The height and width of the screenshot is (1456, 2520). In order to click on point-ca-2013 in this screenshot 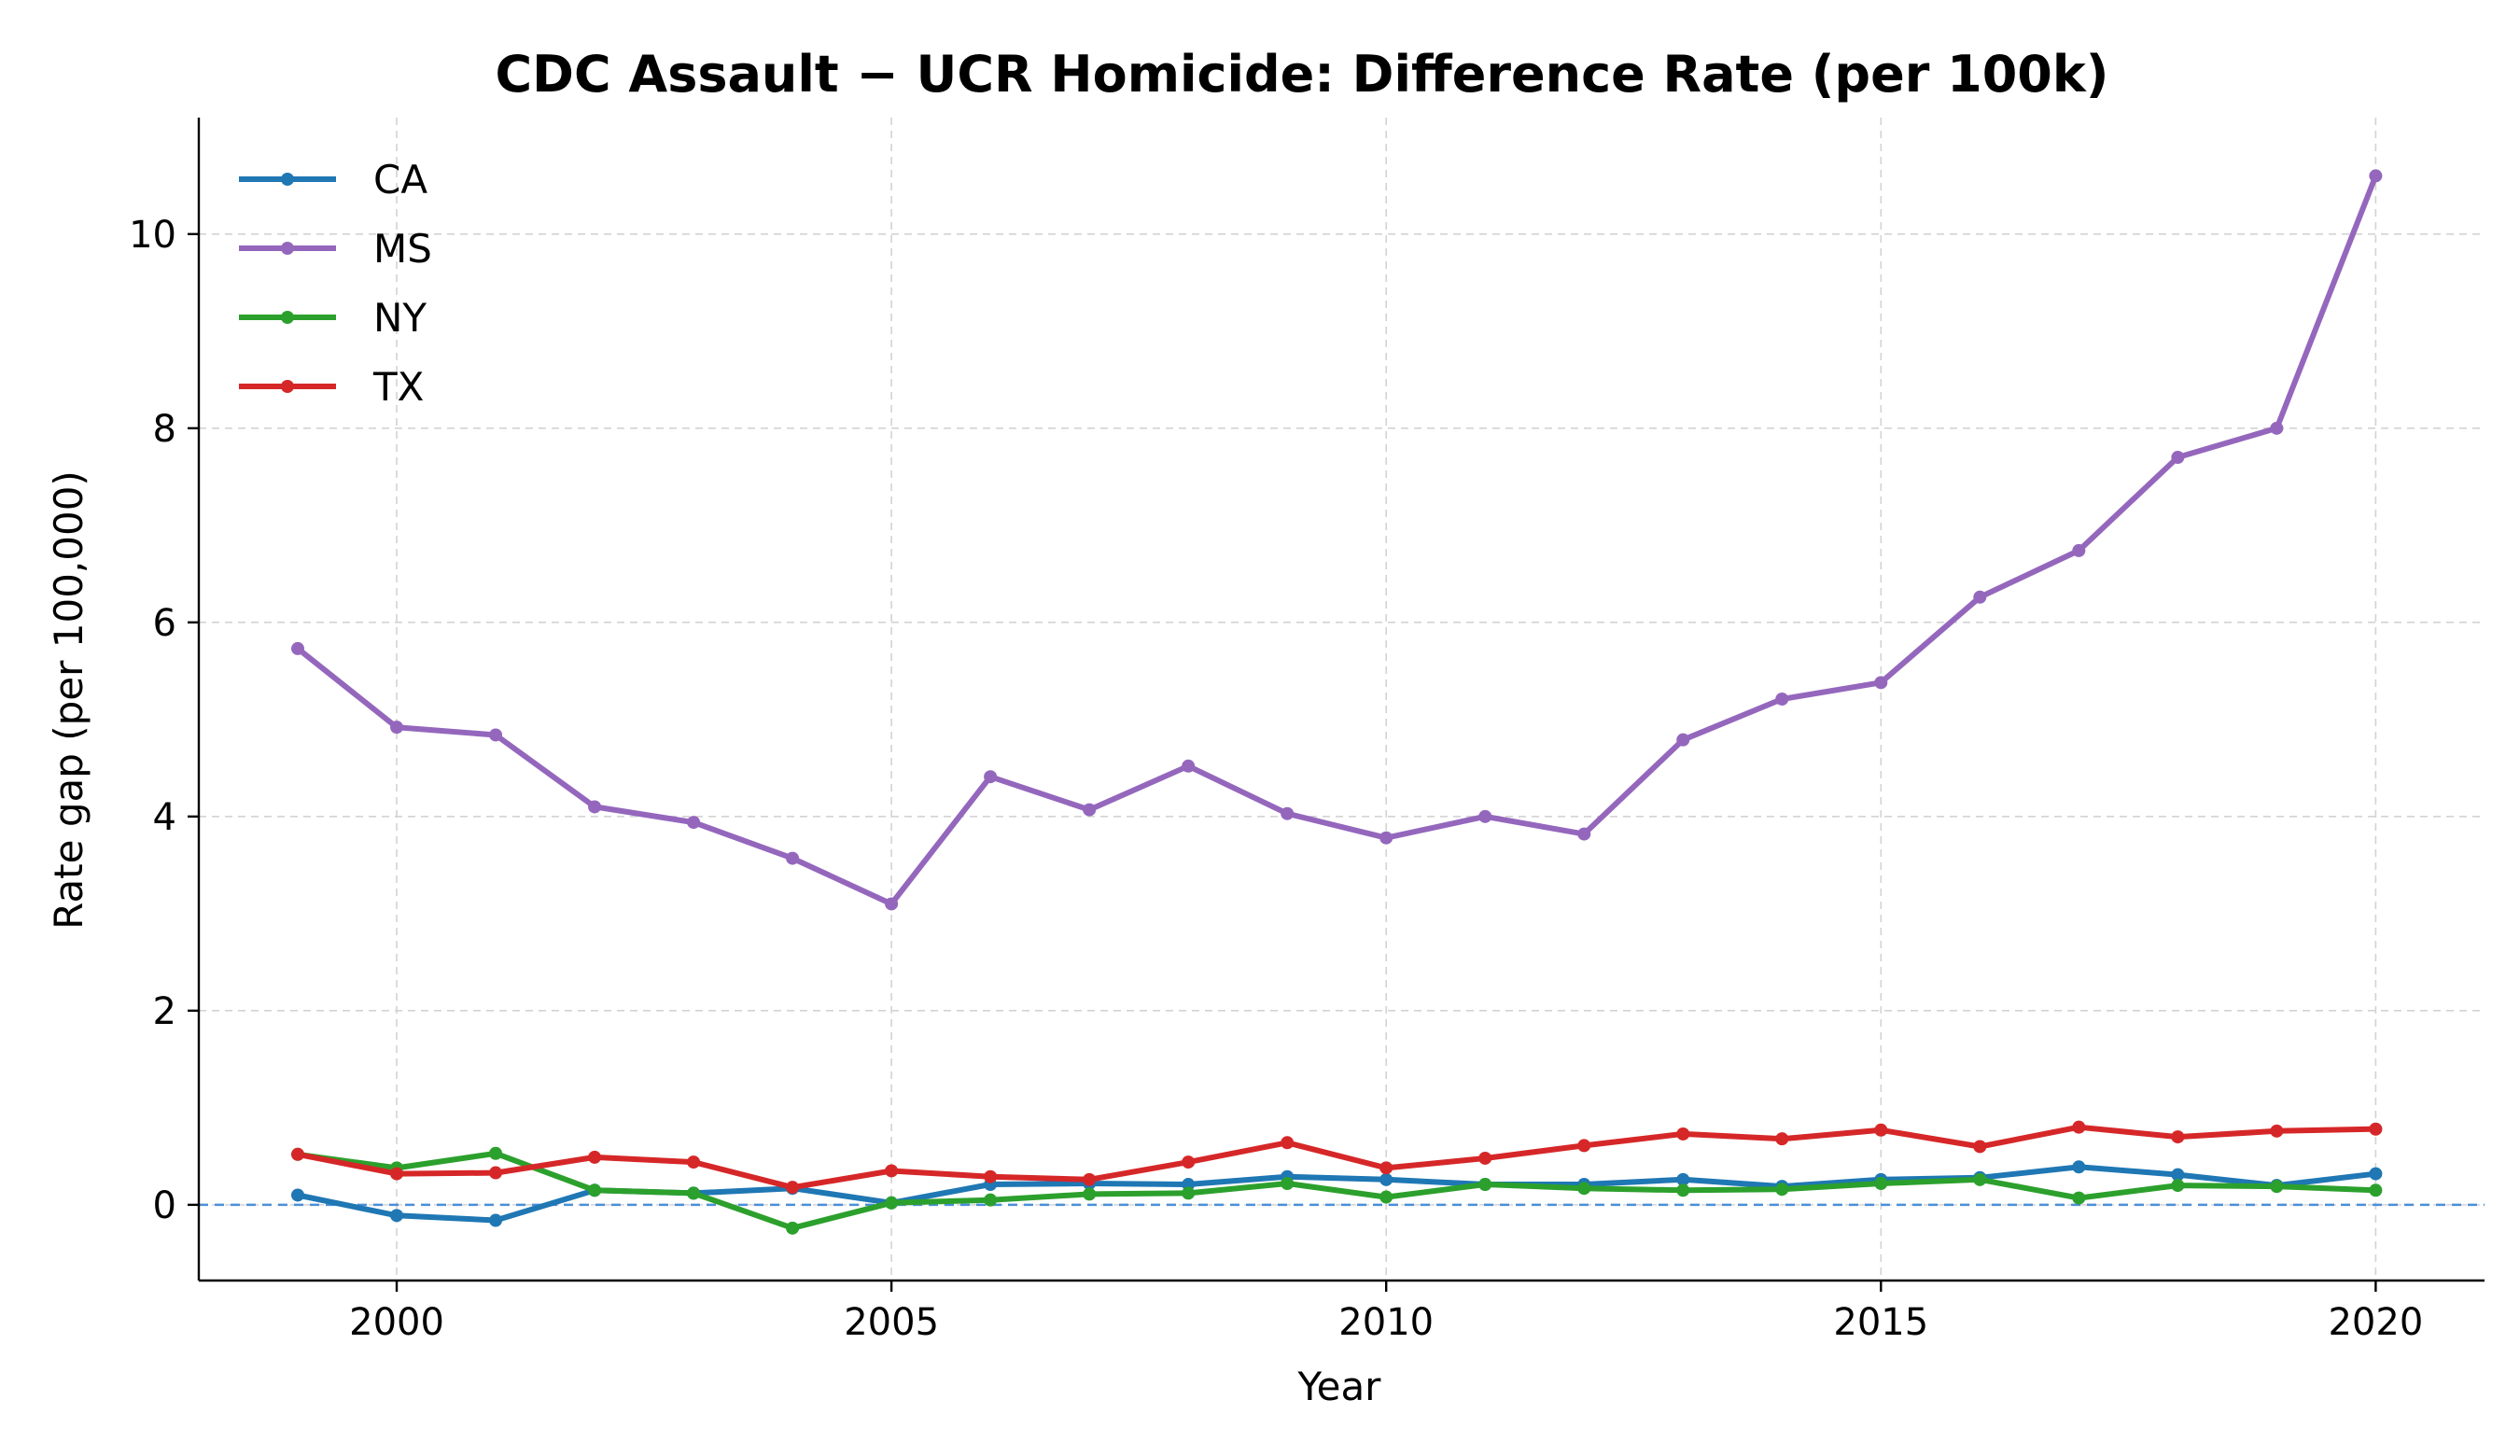, I will do `click(1683, 1179)`.